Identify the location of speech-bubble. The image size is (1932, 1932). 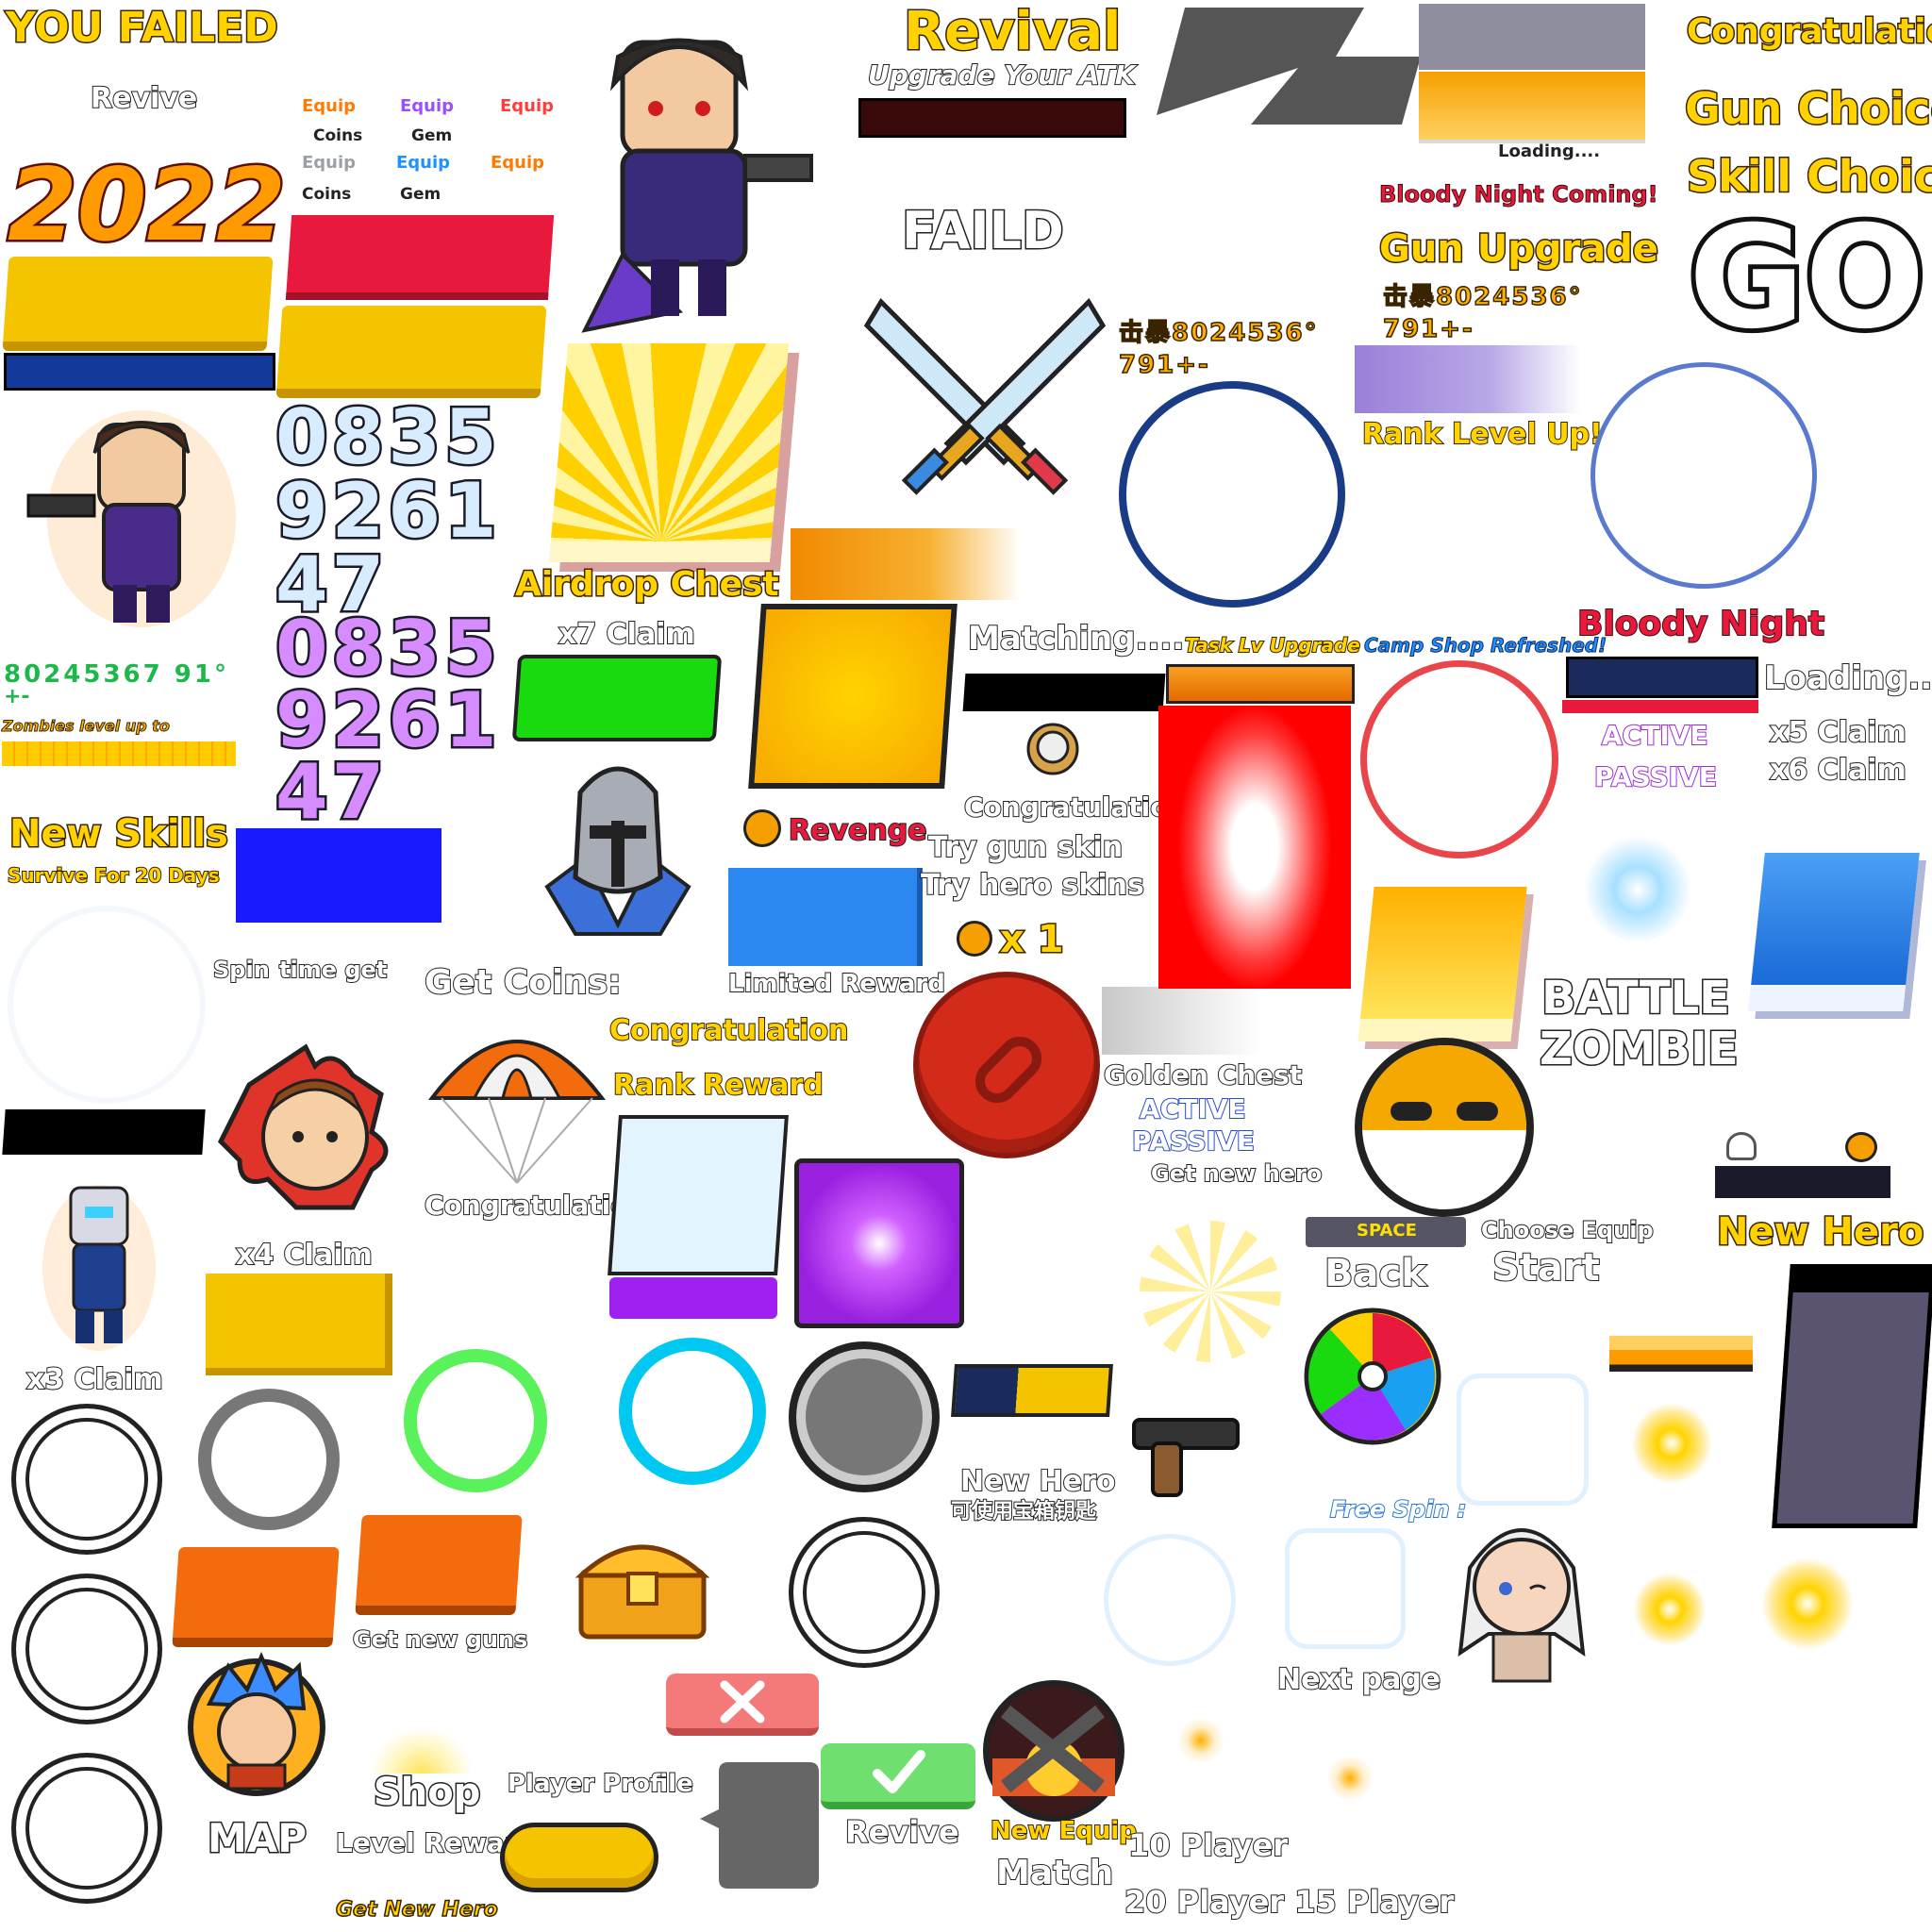
(759, 1826).